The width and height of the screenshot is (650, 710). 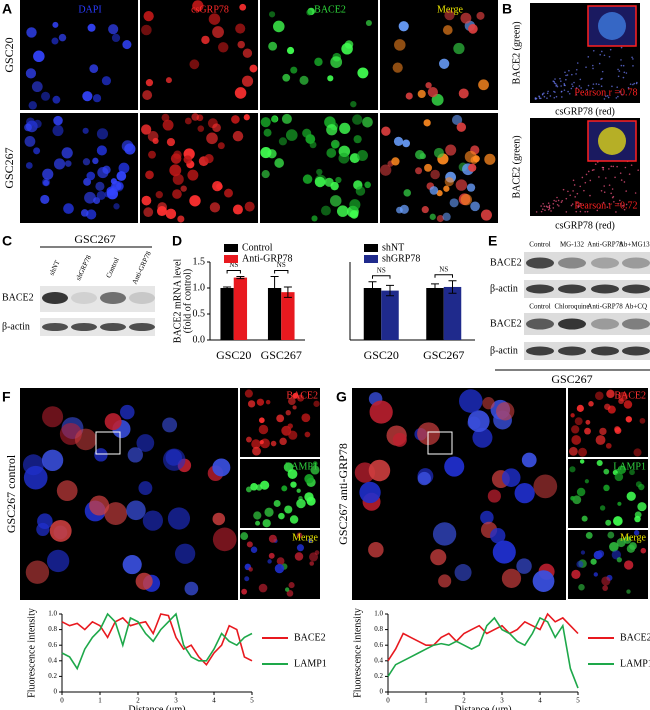 I want to click on legend-label: shNT, so click(x=393, y=247).